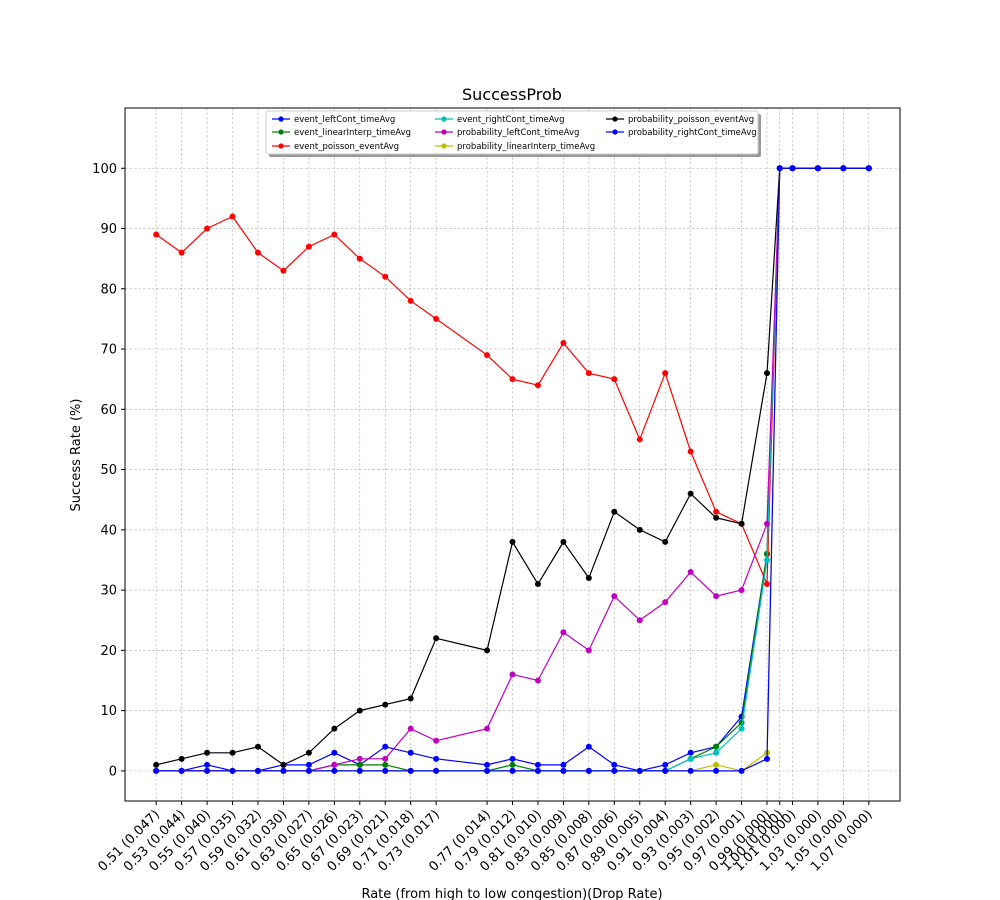  Describe the element at coordinates (108, 470) in the screenshot. I see `y-tick-label: 50` at that location.